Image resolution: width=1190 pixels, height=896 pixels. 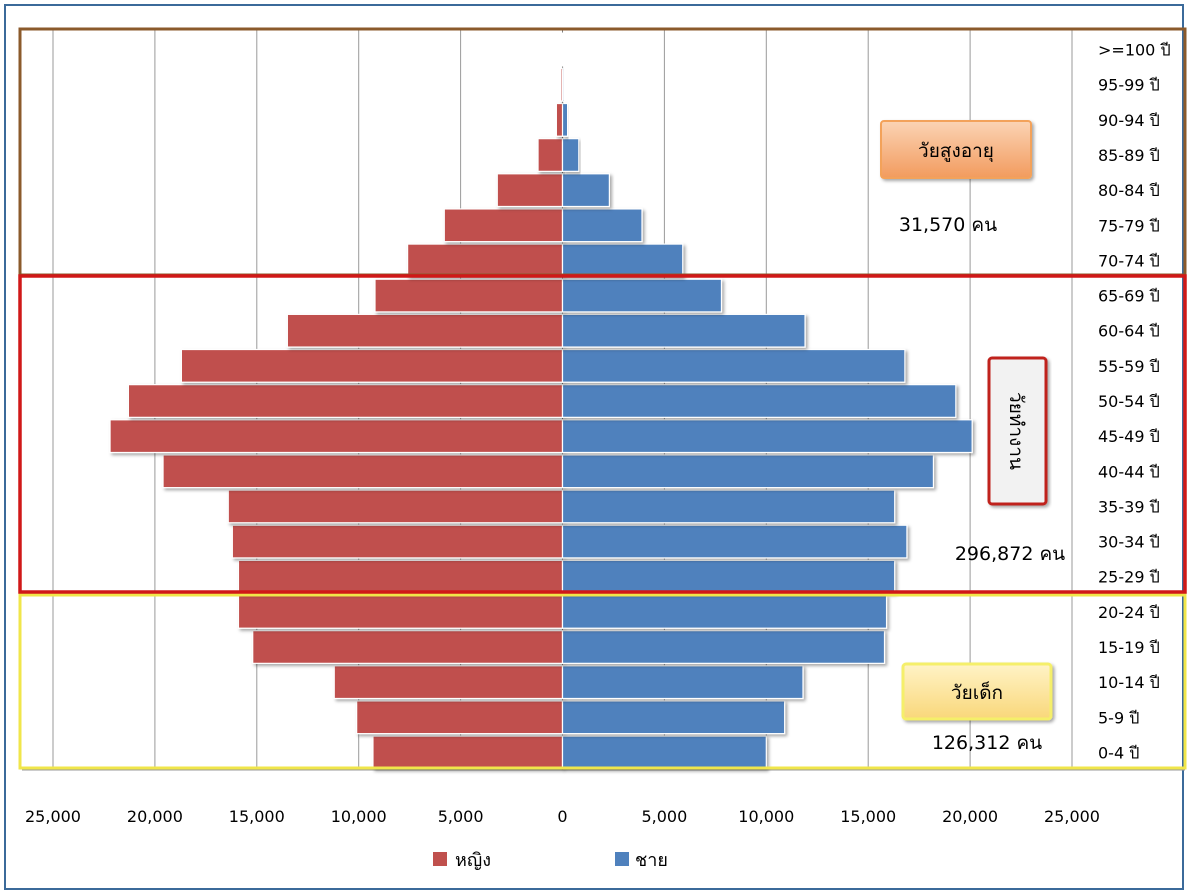 What do you see at coordinates (1134, 50) in the screenshot?
I see `age-label-100: >=100 ปี` at bounding box center [1134, 50].